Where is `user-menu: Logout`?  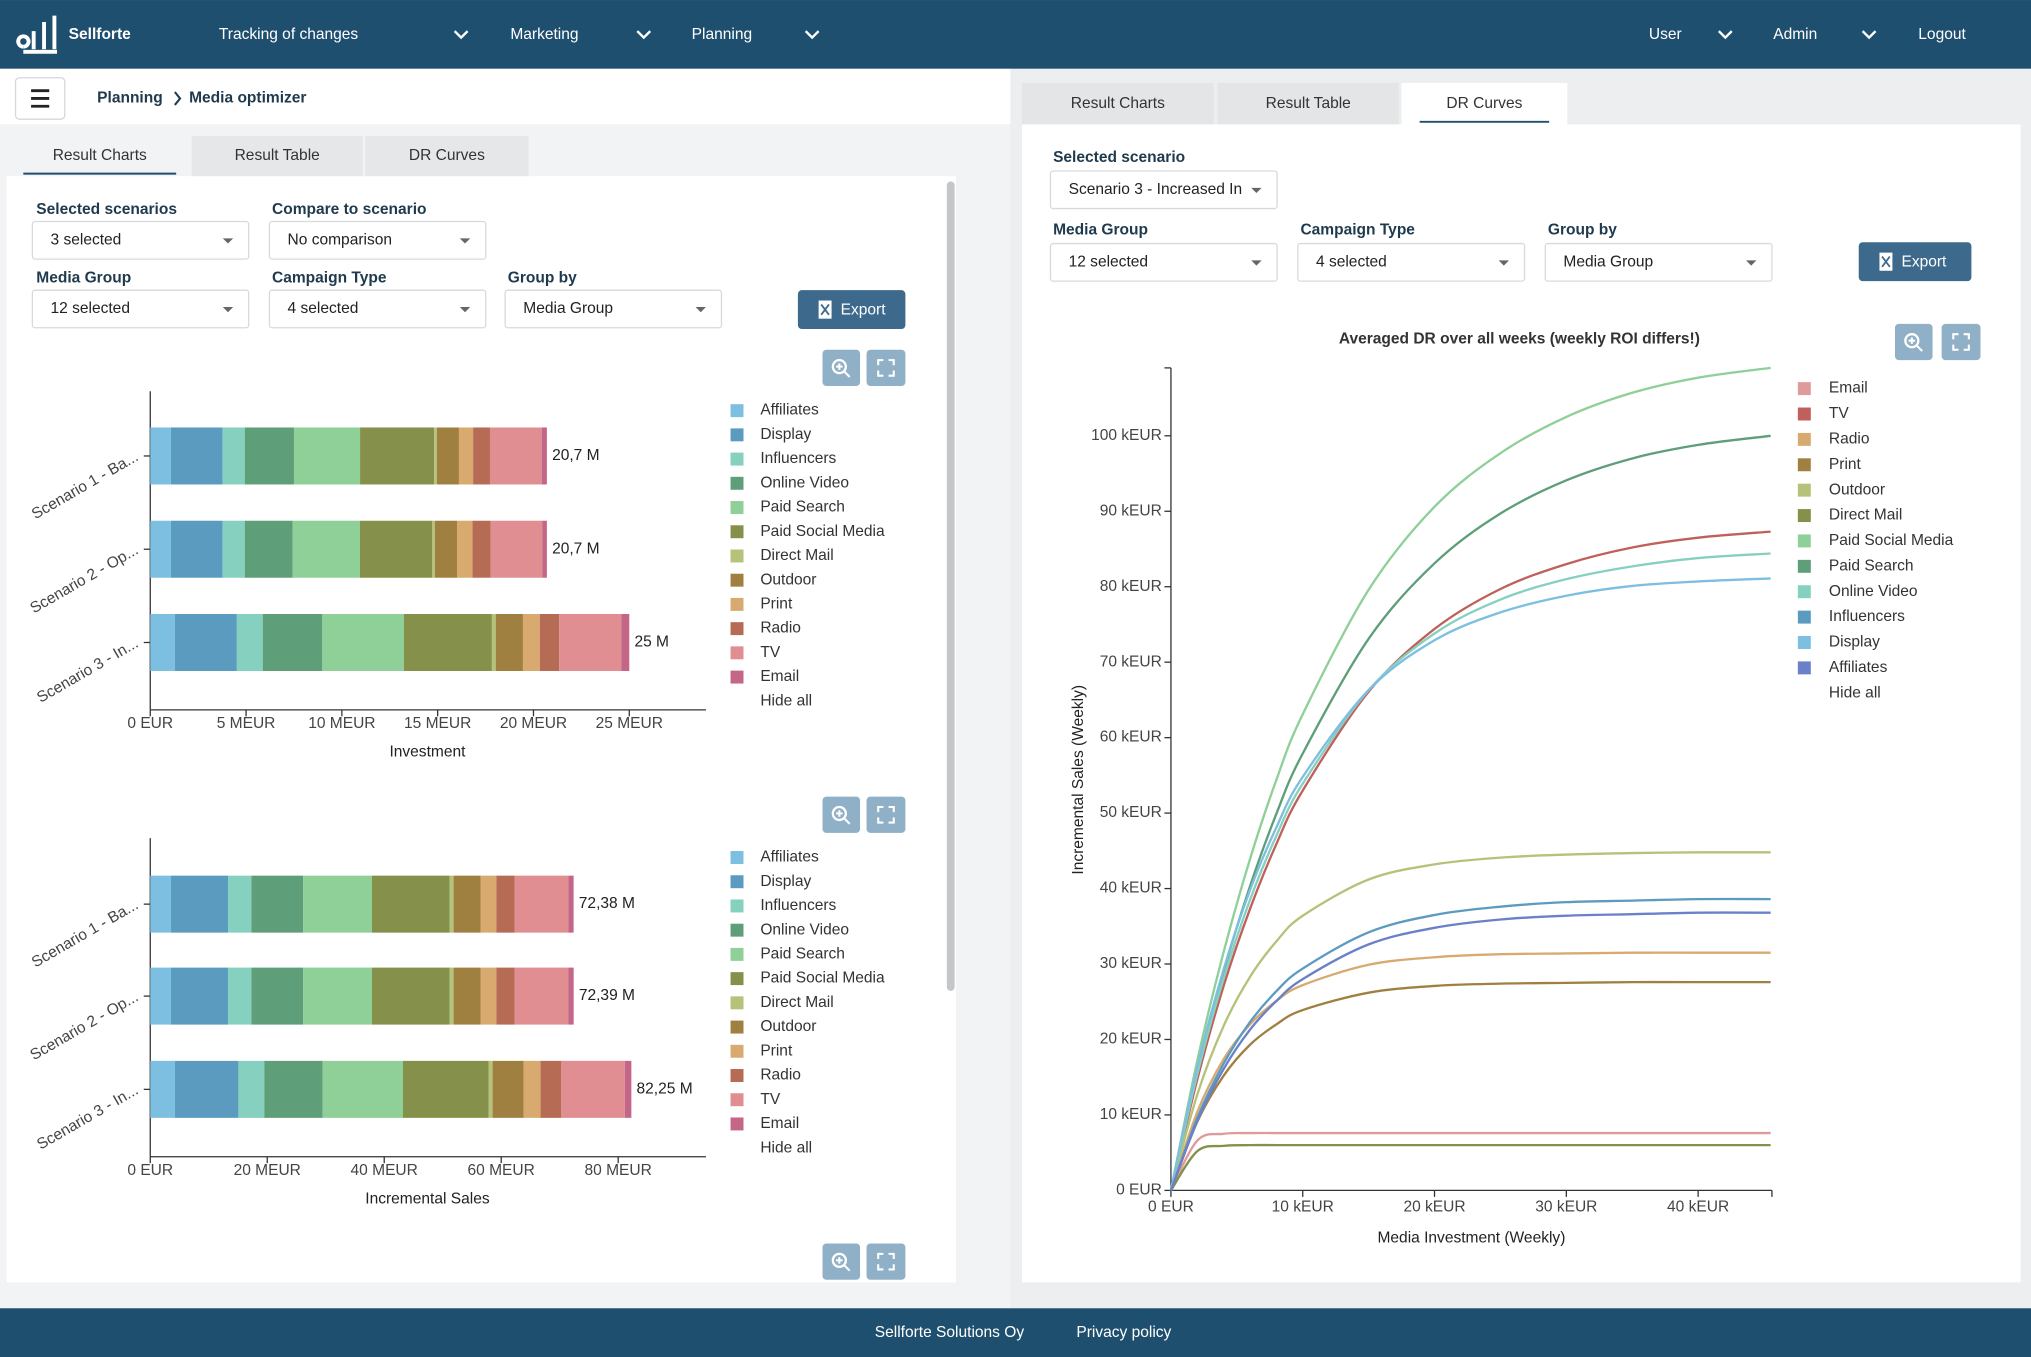
user-menu: Logout is located at coordinates (1942, 34).